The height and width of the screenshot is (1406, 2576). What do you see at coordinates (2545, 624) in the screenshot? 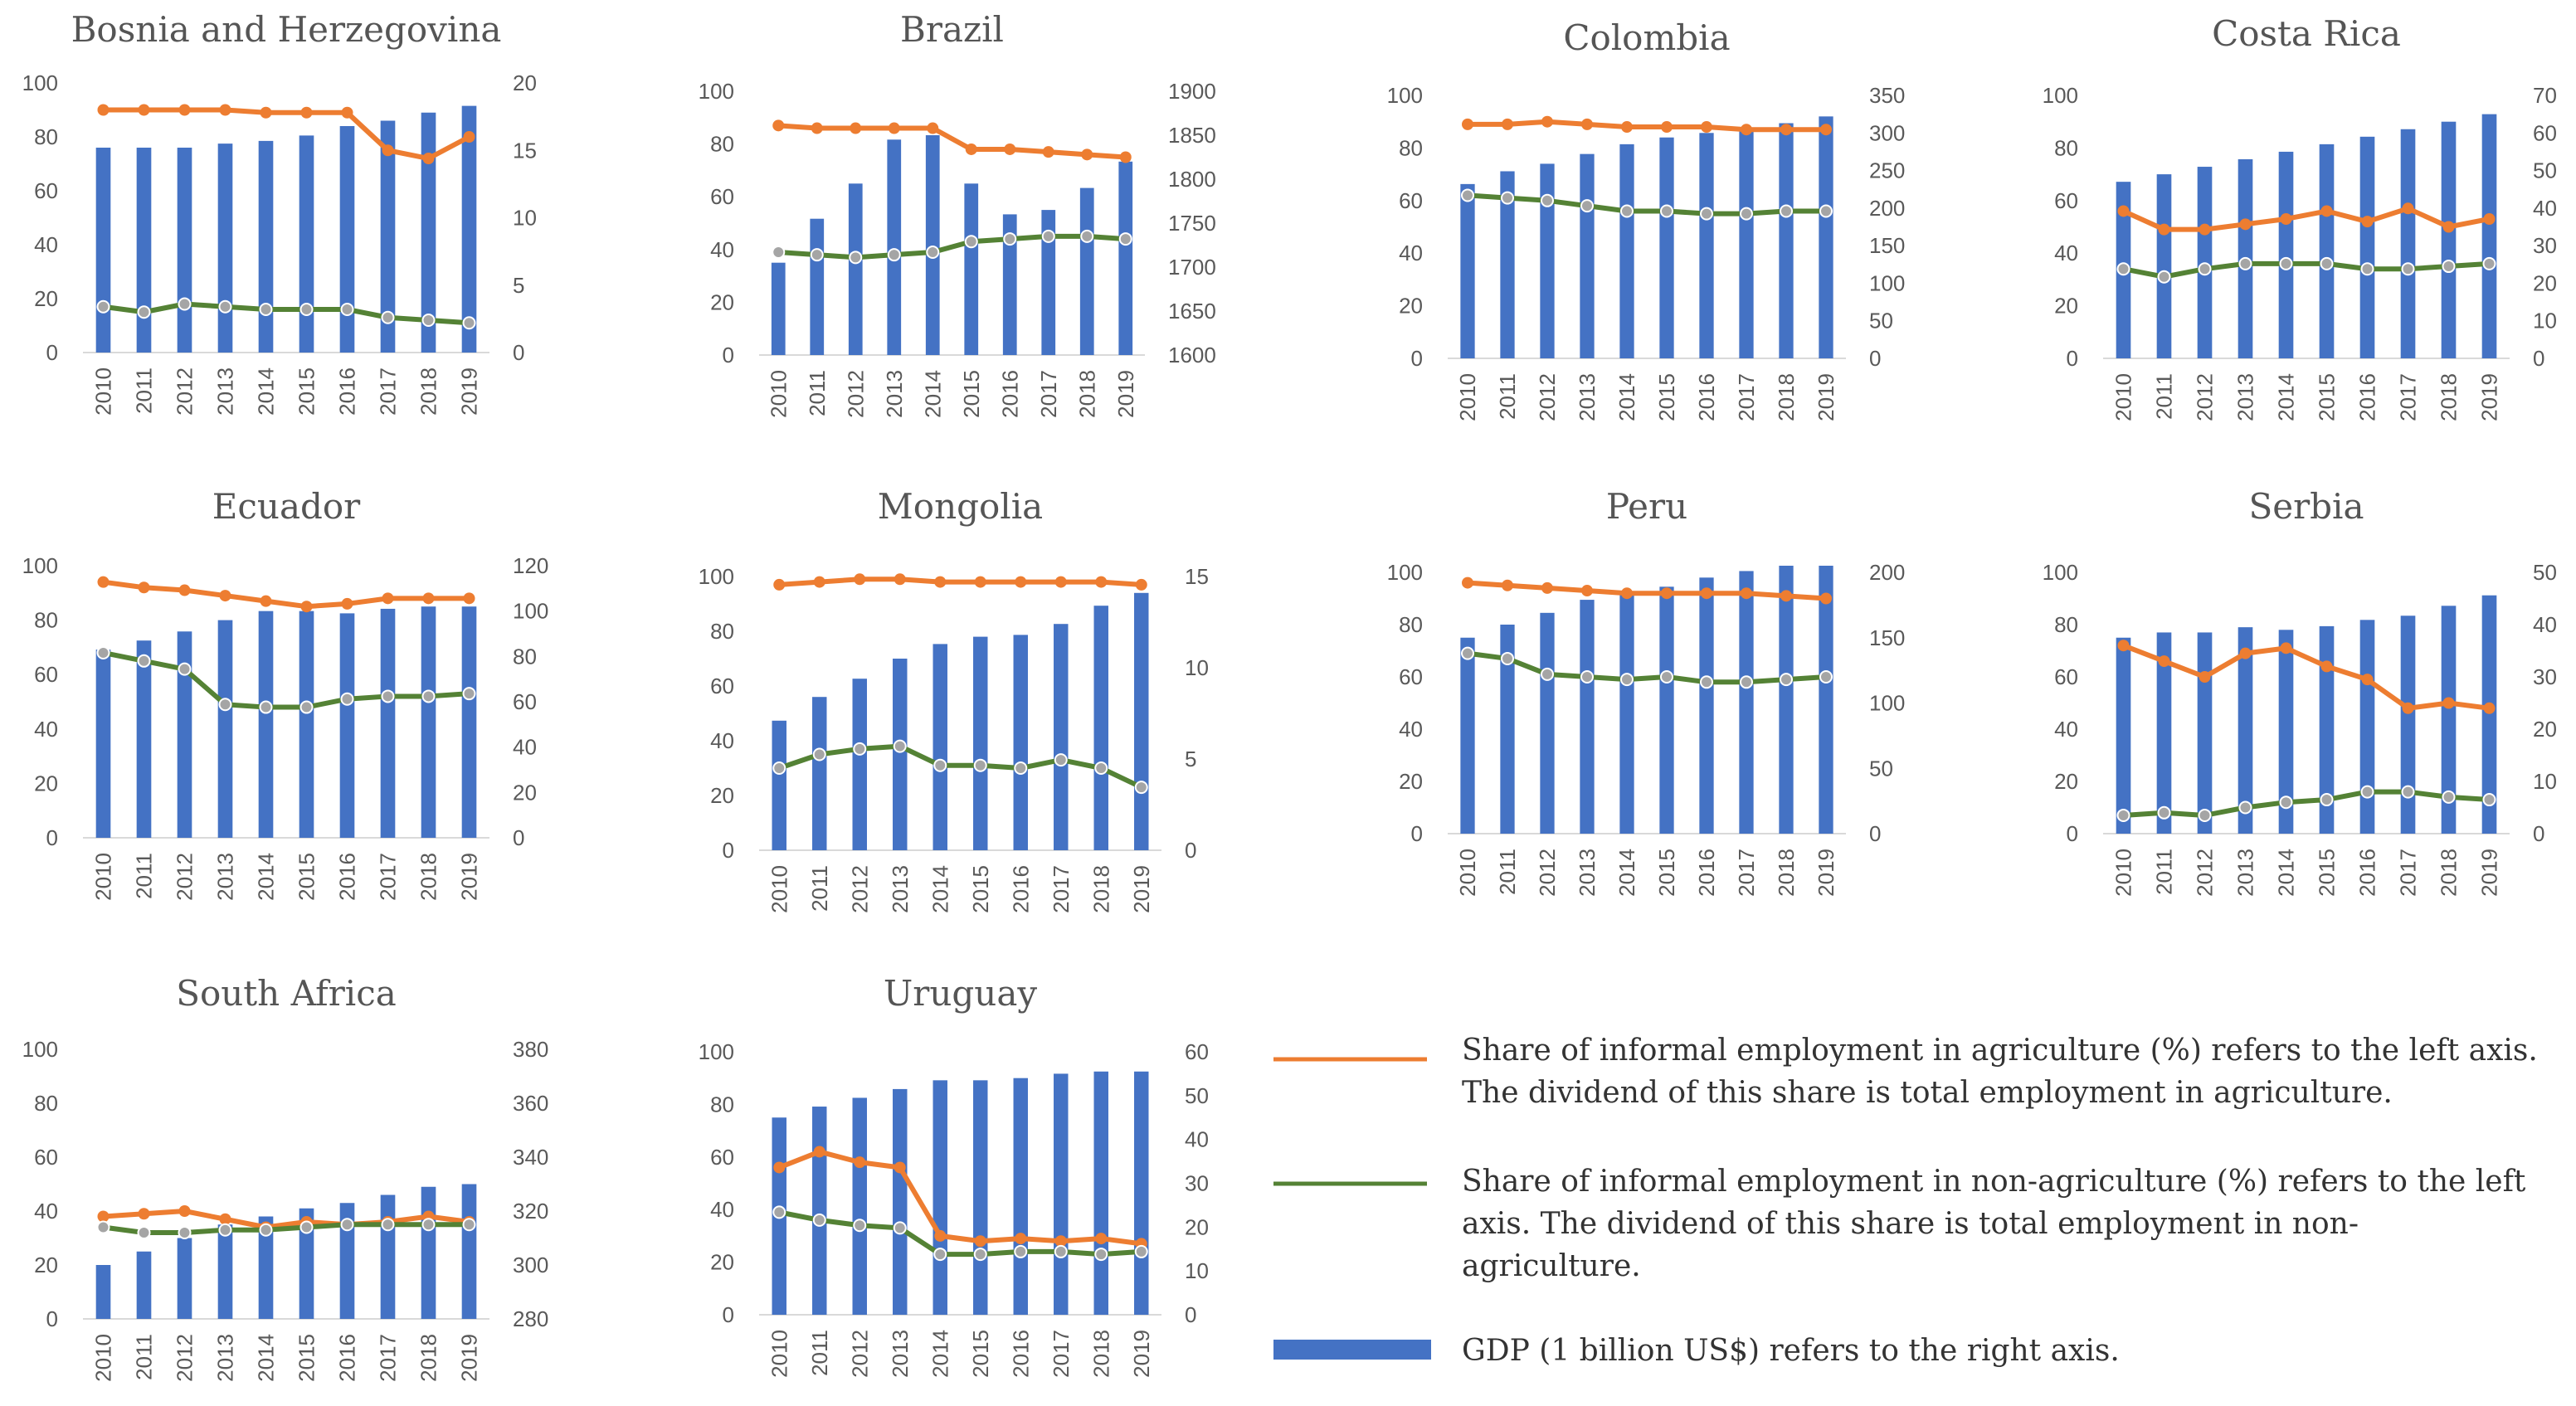
I see `right-tick-label: 40` at bounding box center [2545, 624].